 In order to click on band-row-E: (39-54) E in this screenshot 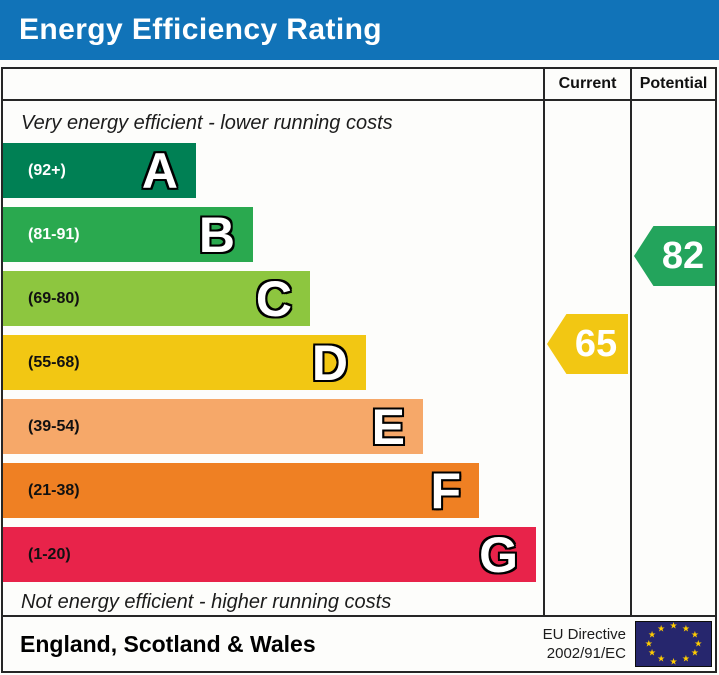, I will do `click(213, 426)`.